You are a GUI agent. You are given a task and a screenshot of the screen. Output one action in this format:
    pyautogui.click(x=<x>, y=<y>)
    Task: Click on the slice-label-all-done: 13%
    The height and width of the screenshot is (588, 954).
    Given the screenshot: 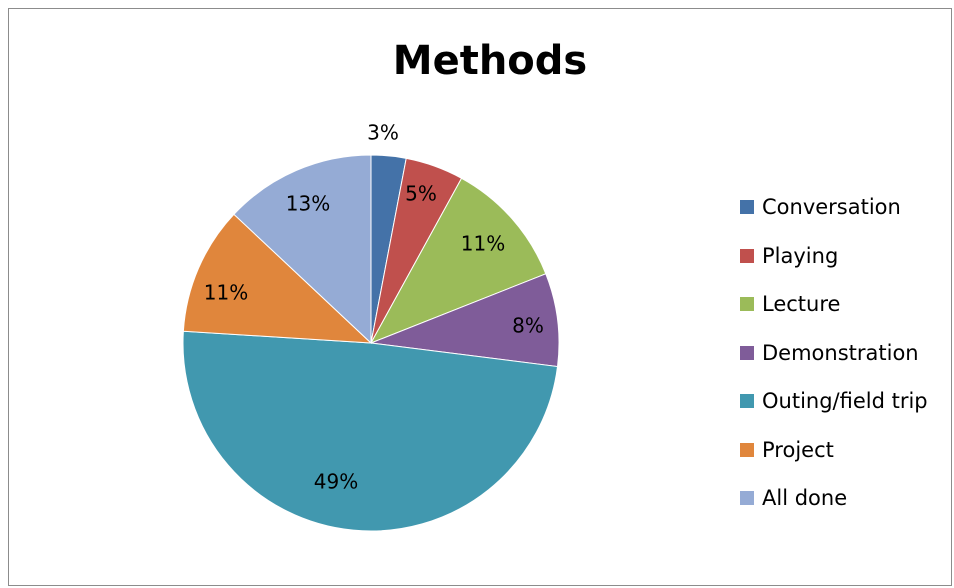 What is the action you would take?
    pyautogui.click(x=308, y=204)
    